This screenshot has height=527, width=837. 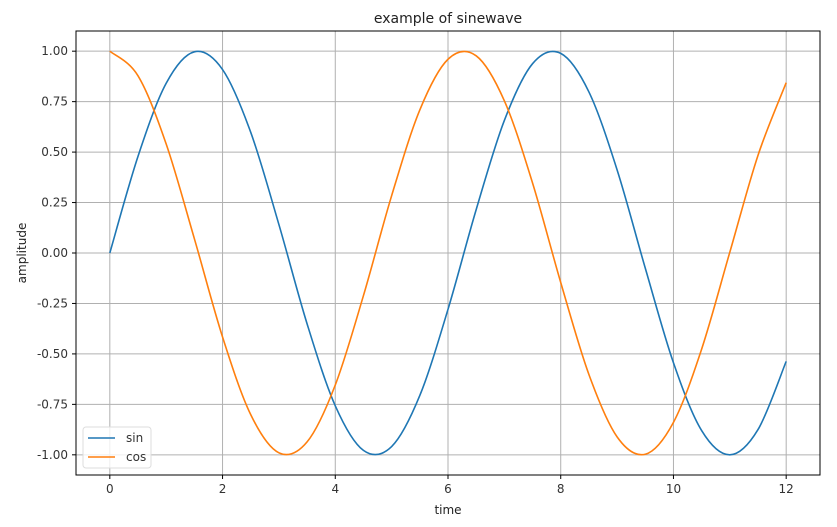 I want to click on x-tick-label: 8, so click(x=561, y=489).